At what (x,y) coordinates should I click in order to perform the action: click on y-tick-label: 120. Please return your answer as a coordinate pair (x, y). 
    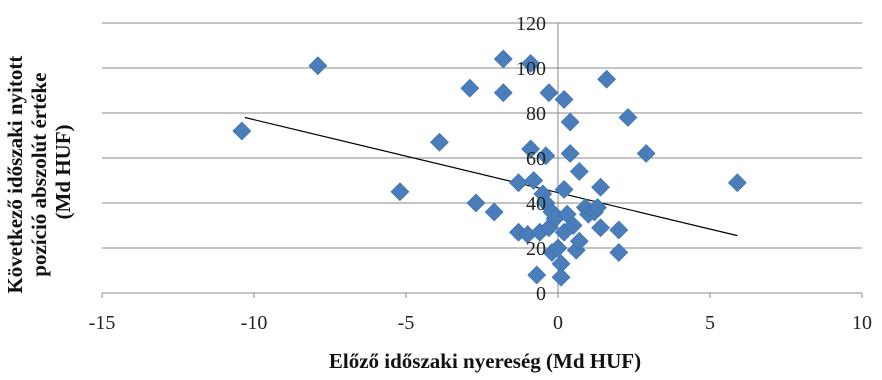
    Looking at the image, I should click on (531, 24).